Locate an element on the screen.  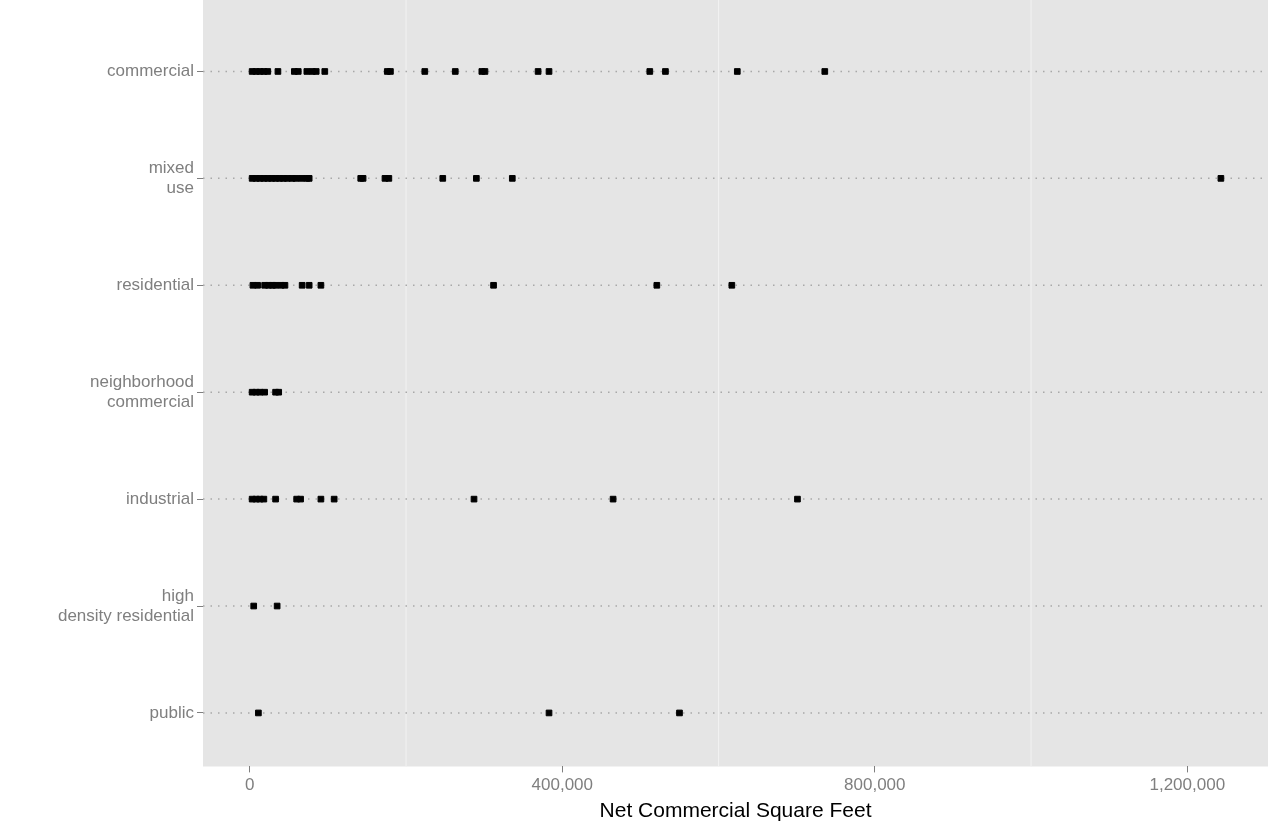
y-tick-label: residential is located at coordinates (155, 284).